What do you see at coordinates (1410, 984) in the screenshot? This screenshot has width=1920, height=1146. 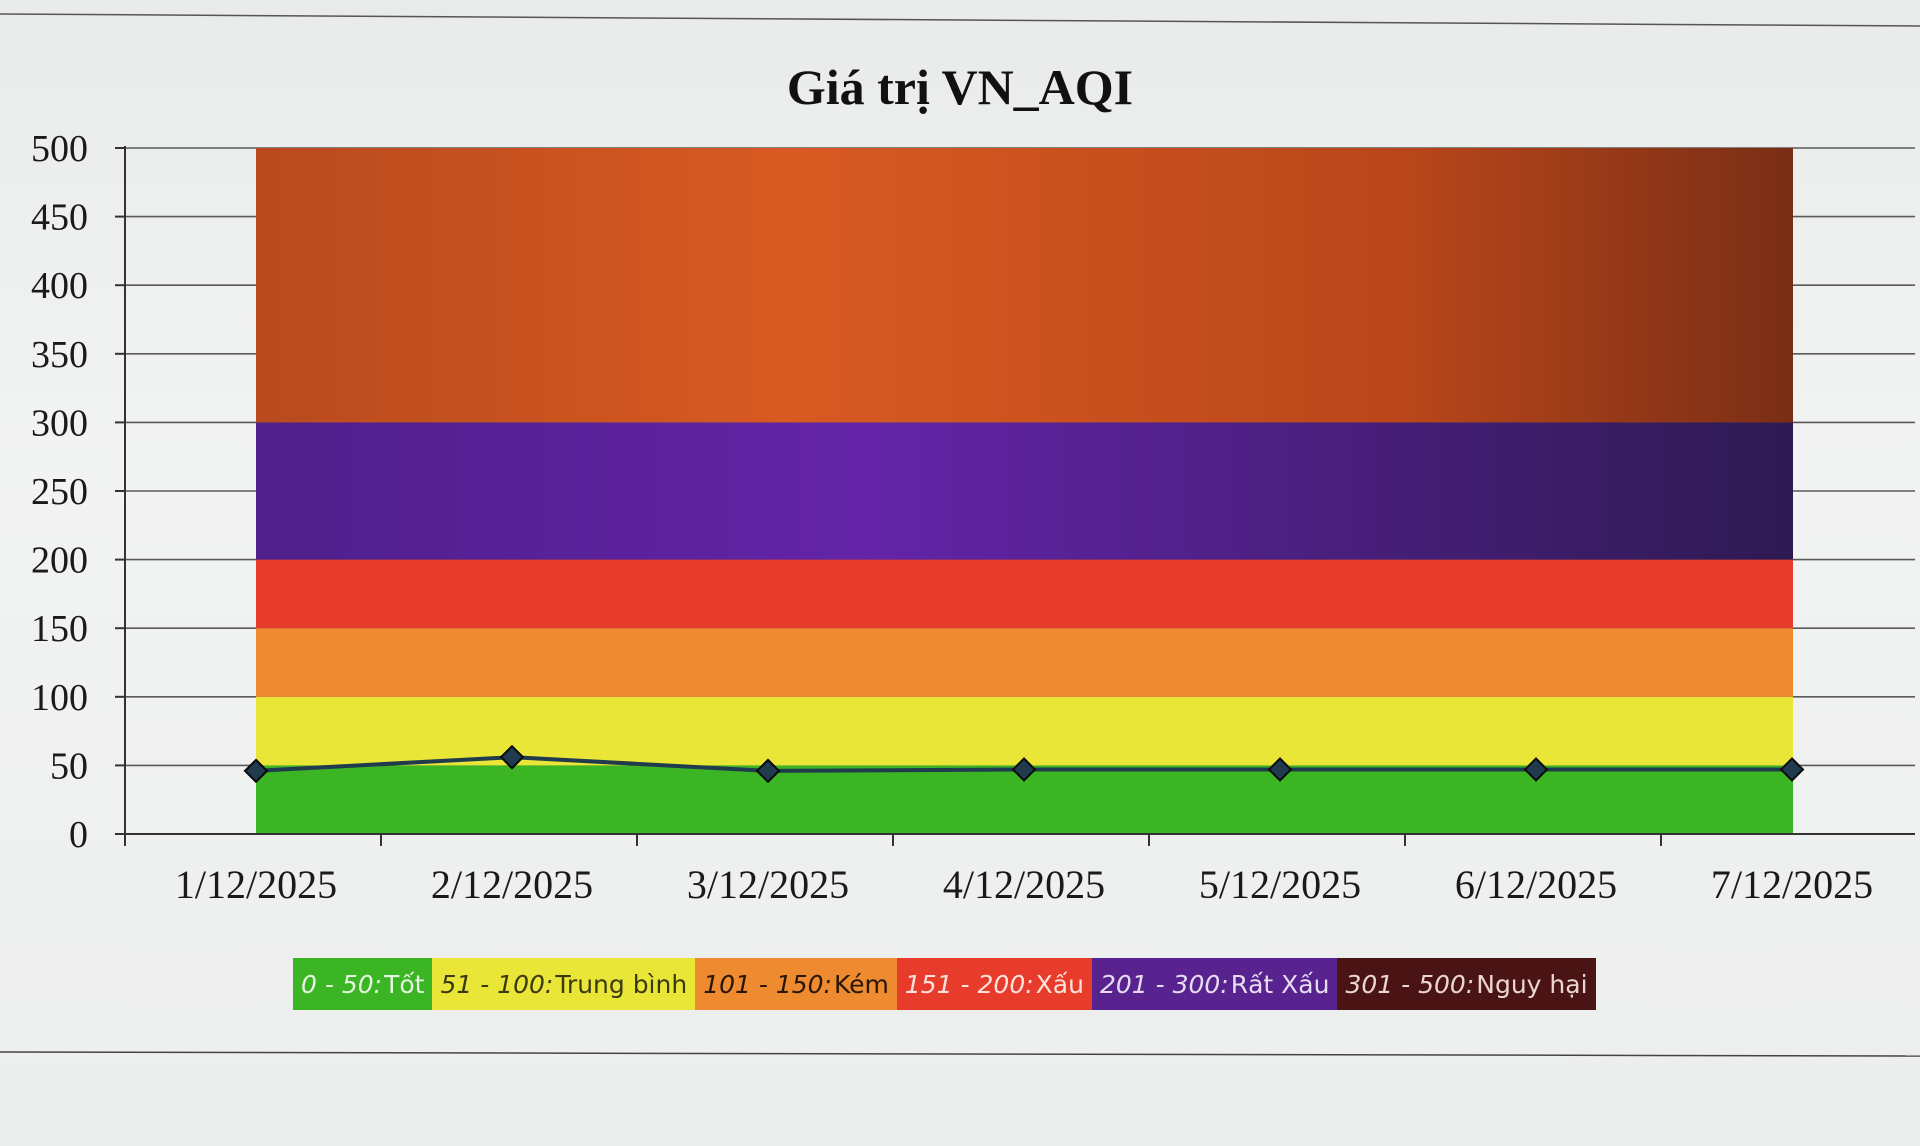 I see `legend-range: 301 - 500:` at bounding box center [1410, 984].